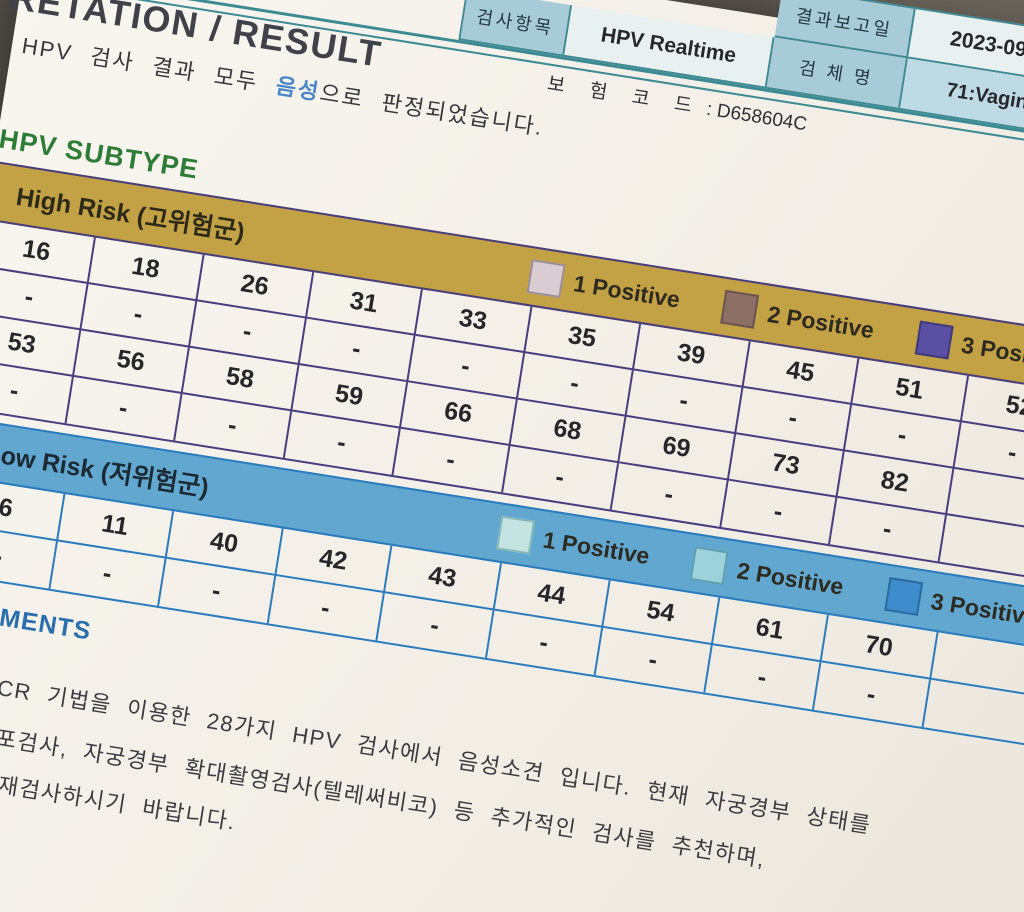 This screenshot has height=912, width=1024. What do you see at coordinates (432, 110) in the screenshot?
I see `result-suffix: 으로 판정되었습니다.` at bounding box center [432, 110].